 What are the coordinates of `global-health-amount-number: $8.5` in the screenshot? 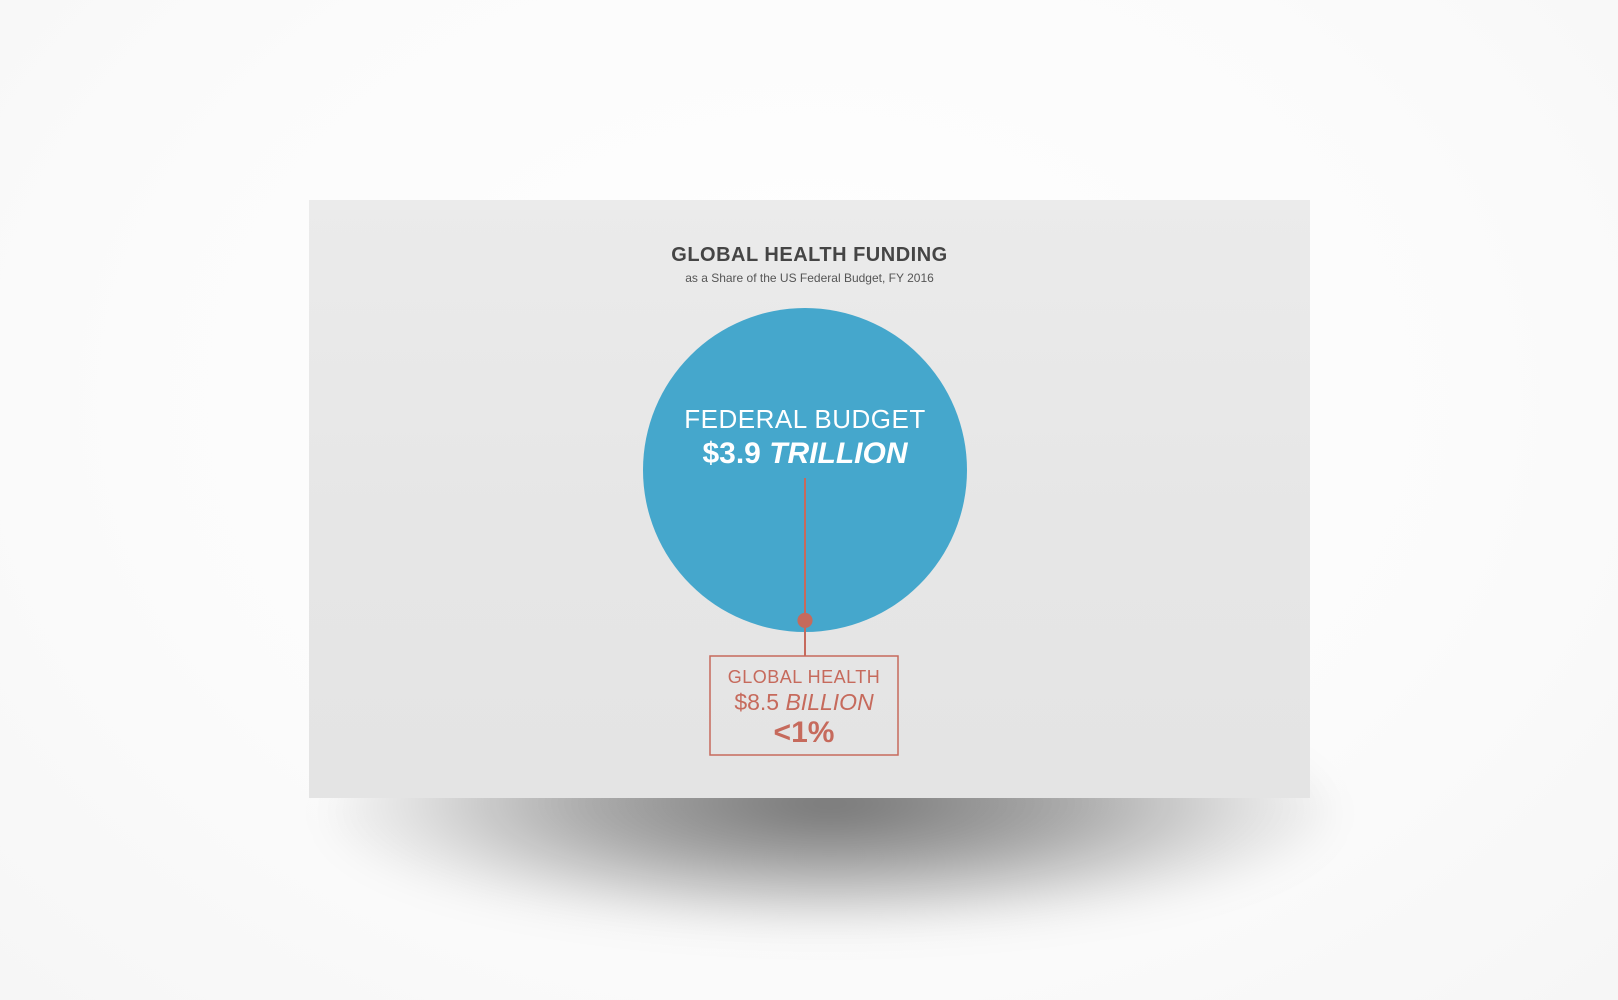 It's located at (756, 702).